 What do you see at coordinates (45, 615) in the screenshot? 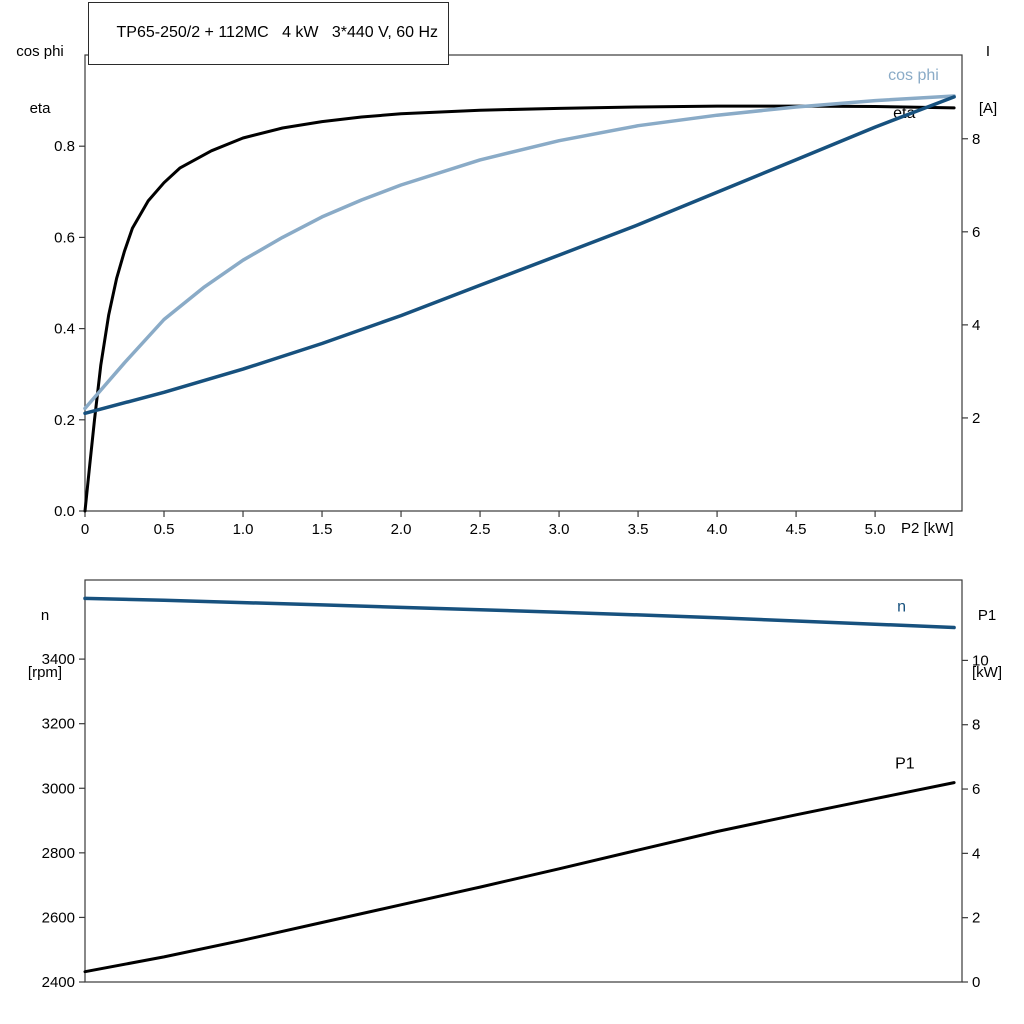
I see `n-axis-label-line1: n` at bounding box center [45, 615].